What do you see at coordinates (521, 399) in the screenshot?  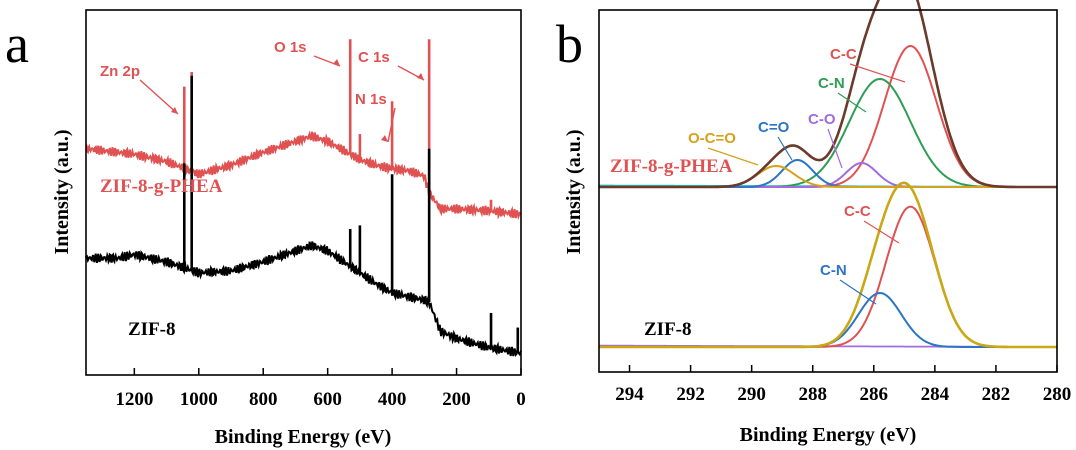 I see `x-tick-label: 0` at bounding box center [521, 399].